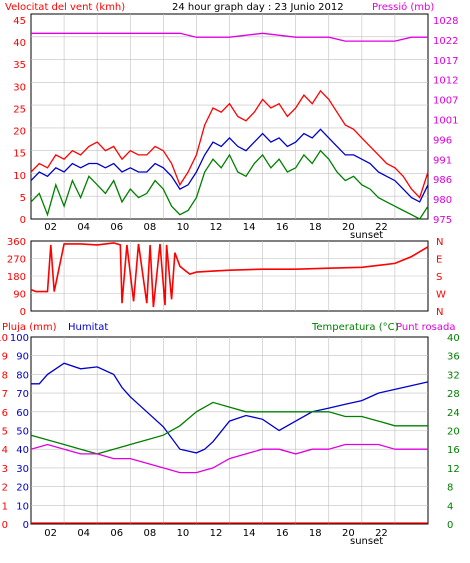  What do you see at coordinates (5, 413) in the screenshot?
I see `rain-tick-label: 6` at bounding box center [5, 413].